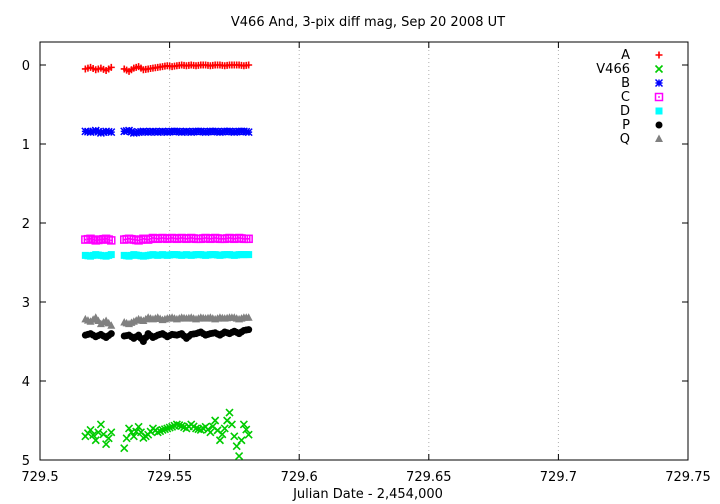  I want to click on y-tick-label: 5, so click(26, 461).